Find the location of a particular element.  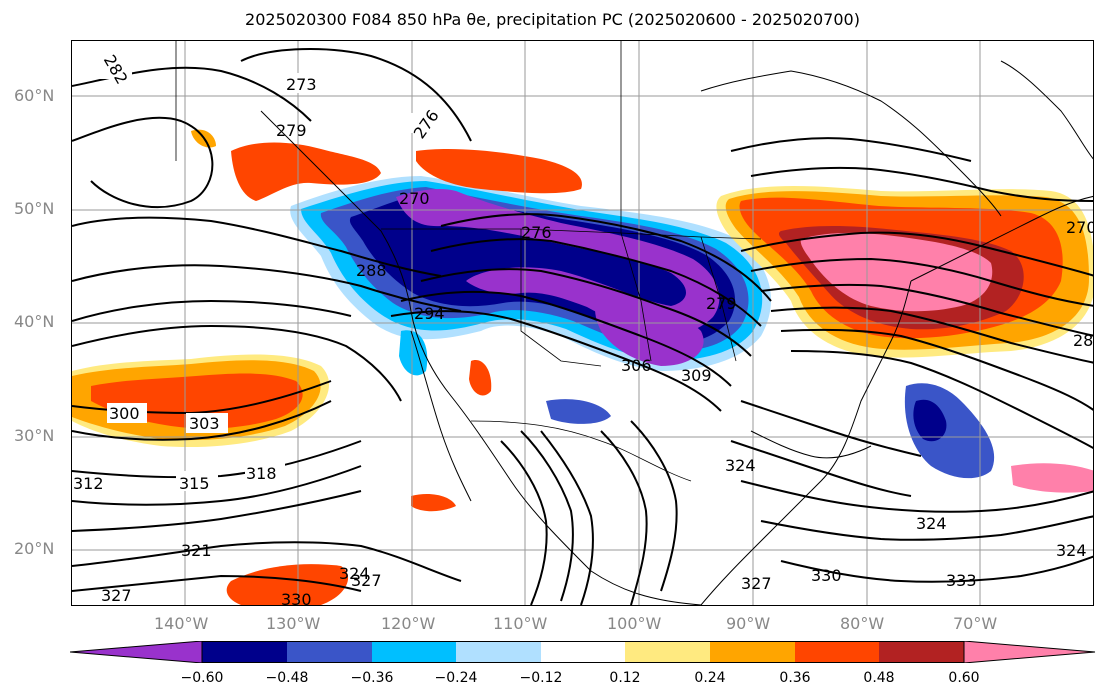

positive-bc-north is located at coordinates (499, 171).